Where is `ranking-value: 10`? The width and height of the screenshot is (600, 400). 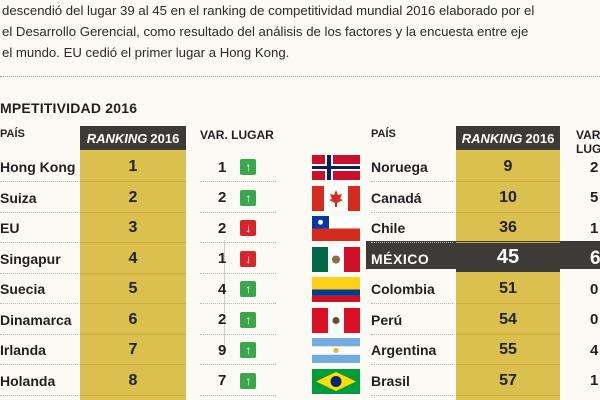
ranking-value: 10 is located at coordinates (508, 197).